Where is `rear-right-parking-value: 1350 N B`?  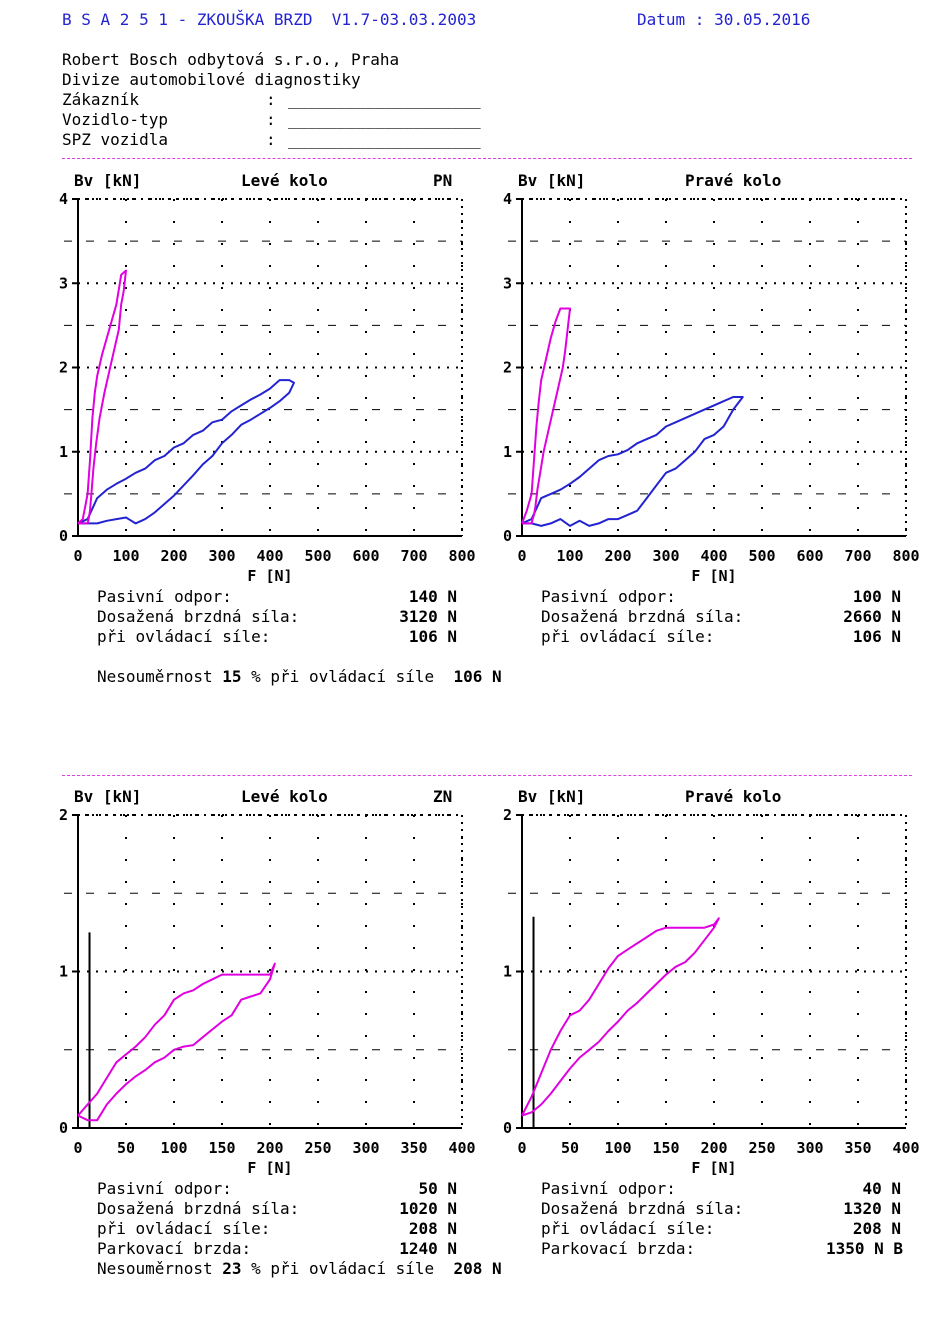
rear-right-parking-value: 1350 N B is located at coordinates (865, 1248).